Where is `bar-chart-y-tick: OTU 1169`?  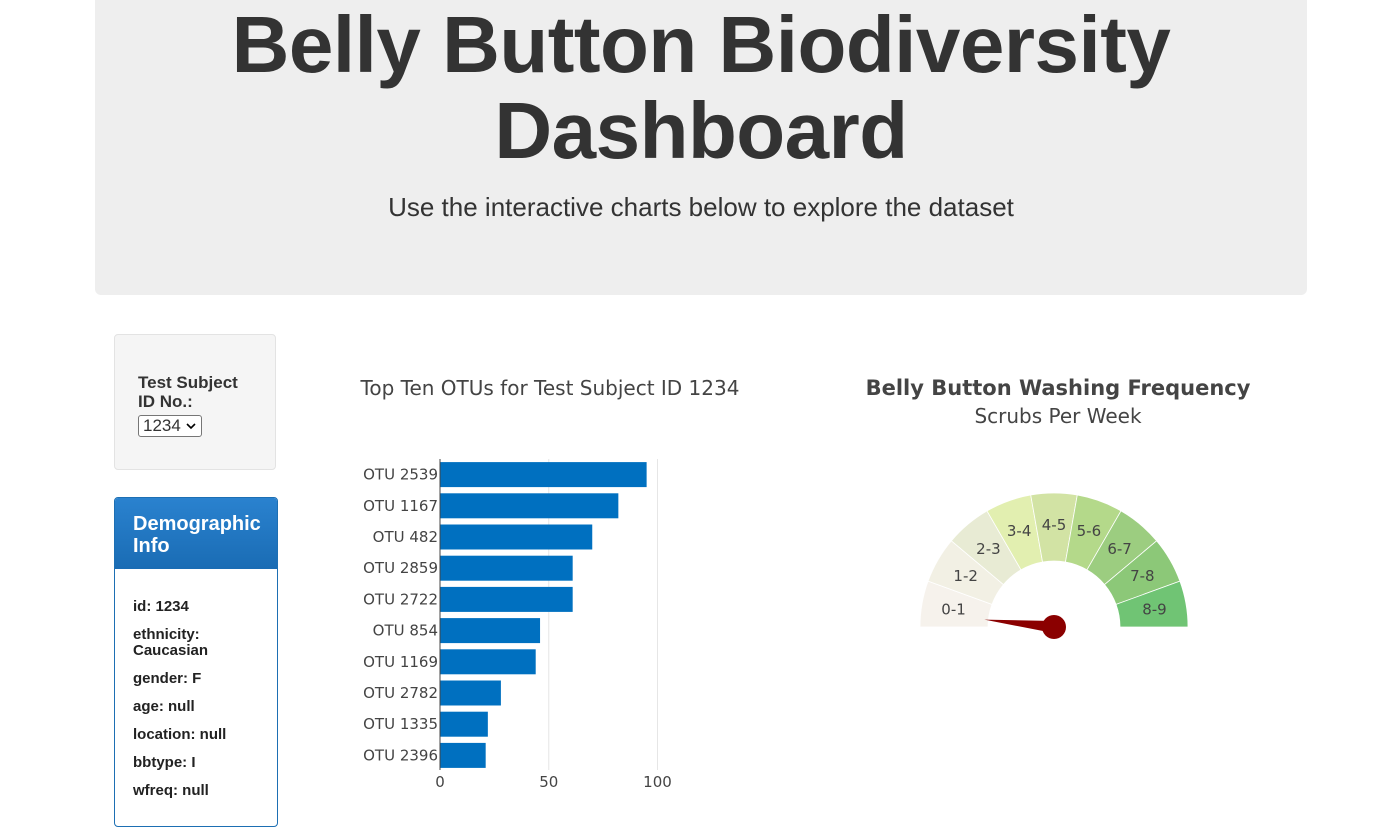
bar-chart-y-tick: OTU 1169 is located at coordinates (400, 662).